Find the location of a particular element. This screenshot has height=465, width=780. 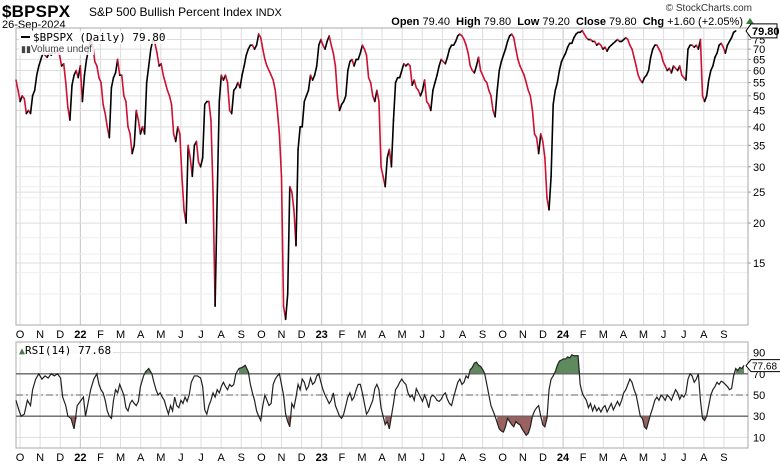

svg-text: 45 is located at coordinates (759, 111).